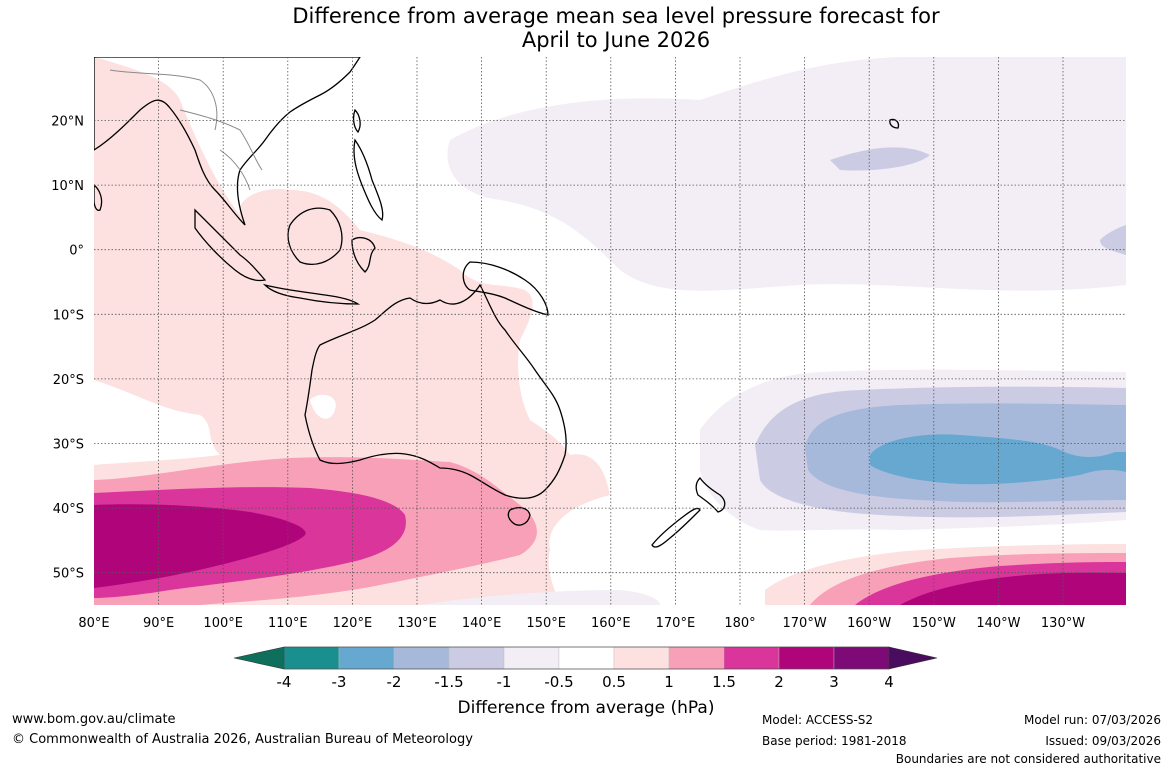  Describe the element at coordinates (1063, 623) in the screenshot. I see `longitude-label: 130°W` at that location.